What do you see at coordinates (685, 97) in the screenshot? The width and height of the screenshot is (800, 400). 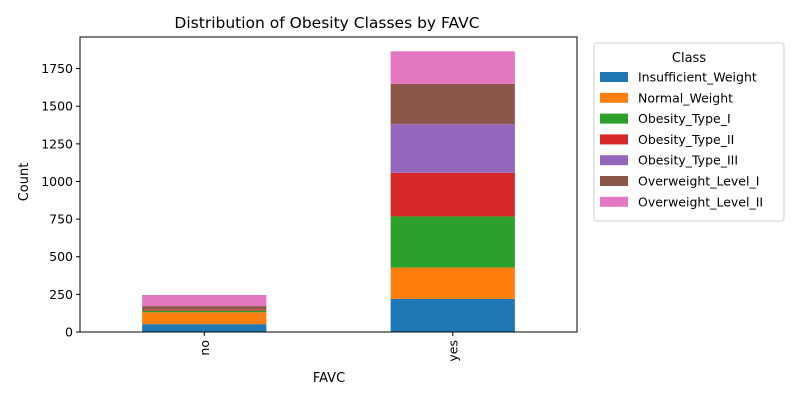 I see `legend-entry-label: Normal_Weight` at bounding box center [685, 97].